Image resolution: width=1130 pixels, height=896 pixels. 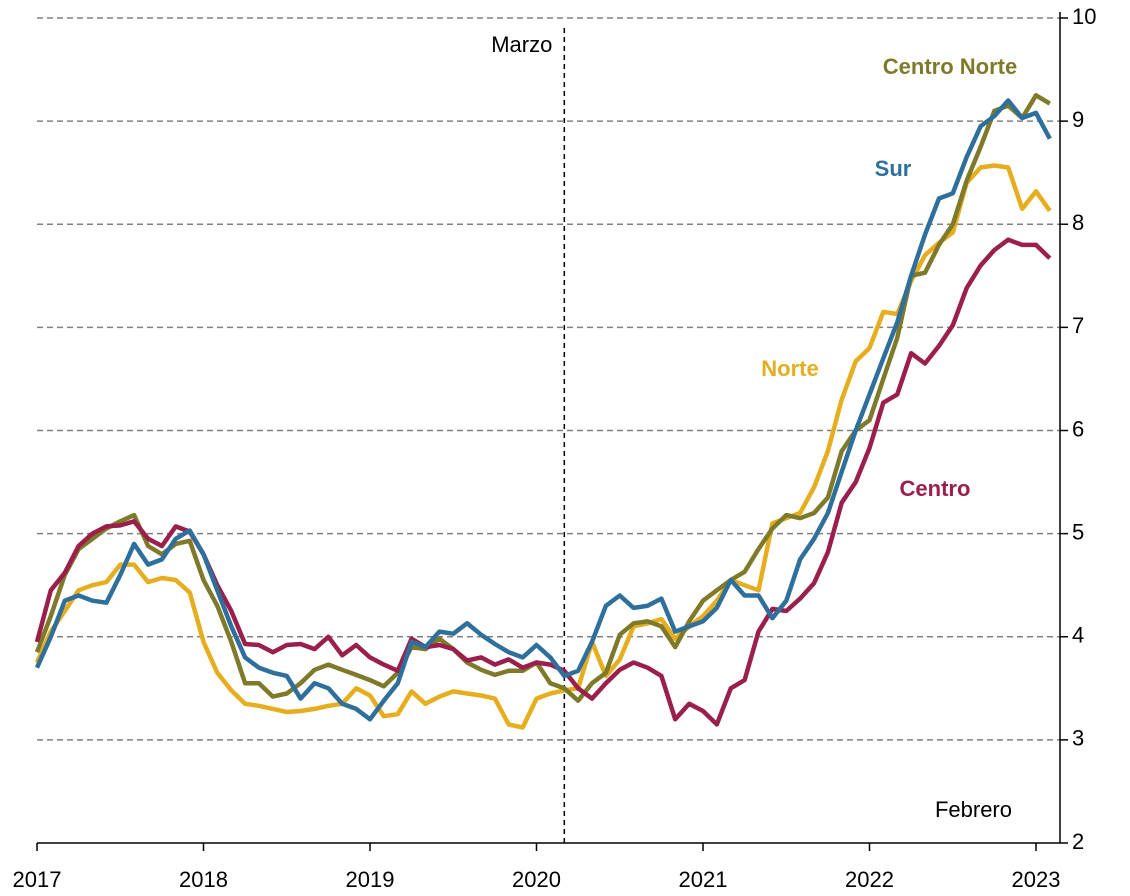 What do you see at coordinates (1078, 325) in the screenshot?
I see `y-tick-label: 7` at bounding box center [1078, 325].